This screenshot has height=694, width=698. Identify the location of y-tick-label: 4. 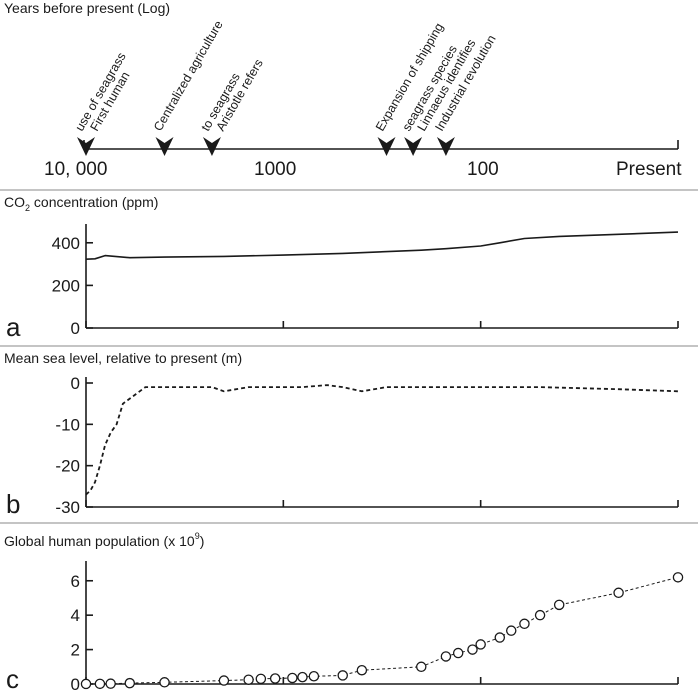
(75, 615).